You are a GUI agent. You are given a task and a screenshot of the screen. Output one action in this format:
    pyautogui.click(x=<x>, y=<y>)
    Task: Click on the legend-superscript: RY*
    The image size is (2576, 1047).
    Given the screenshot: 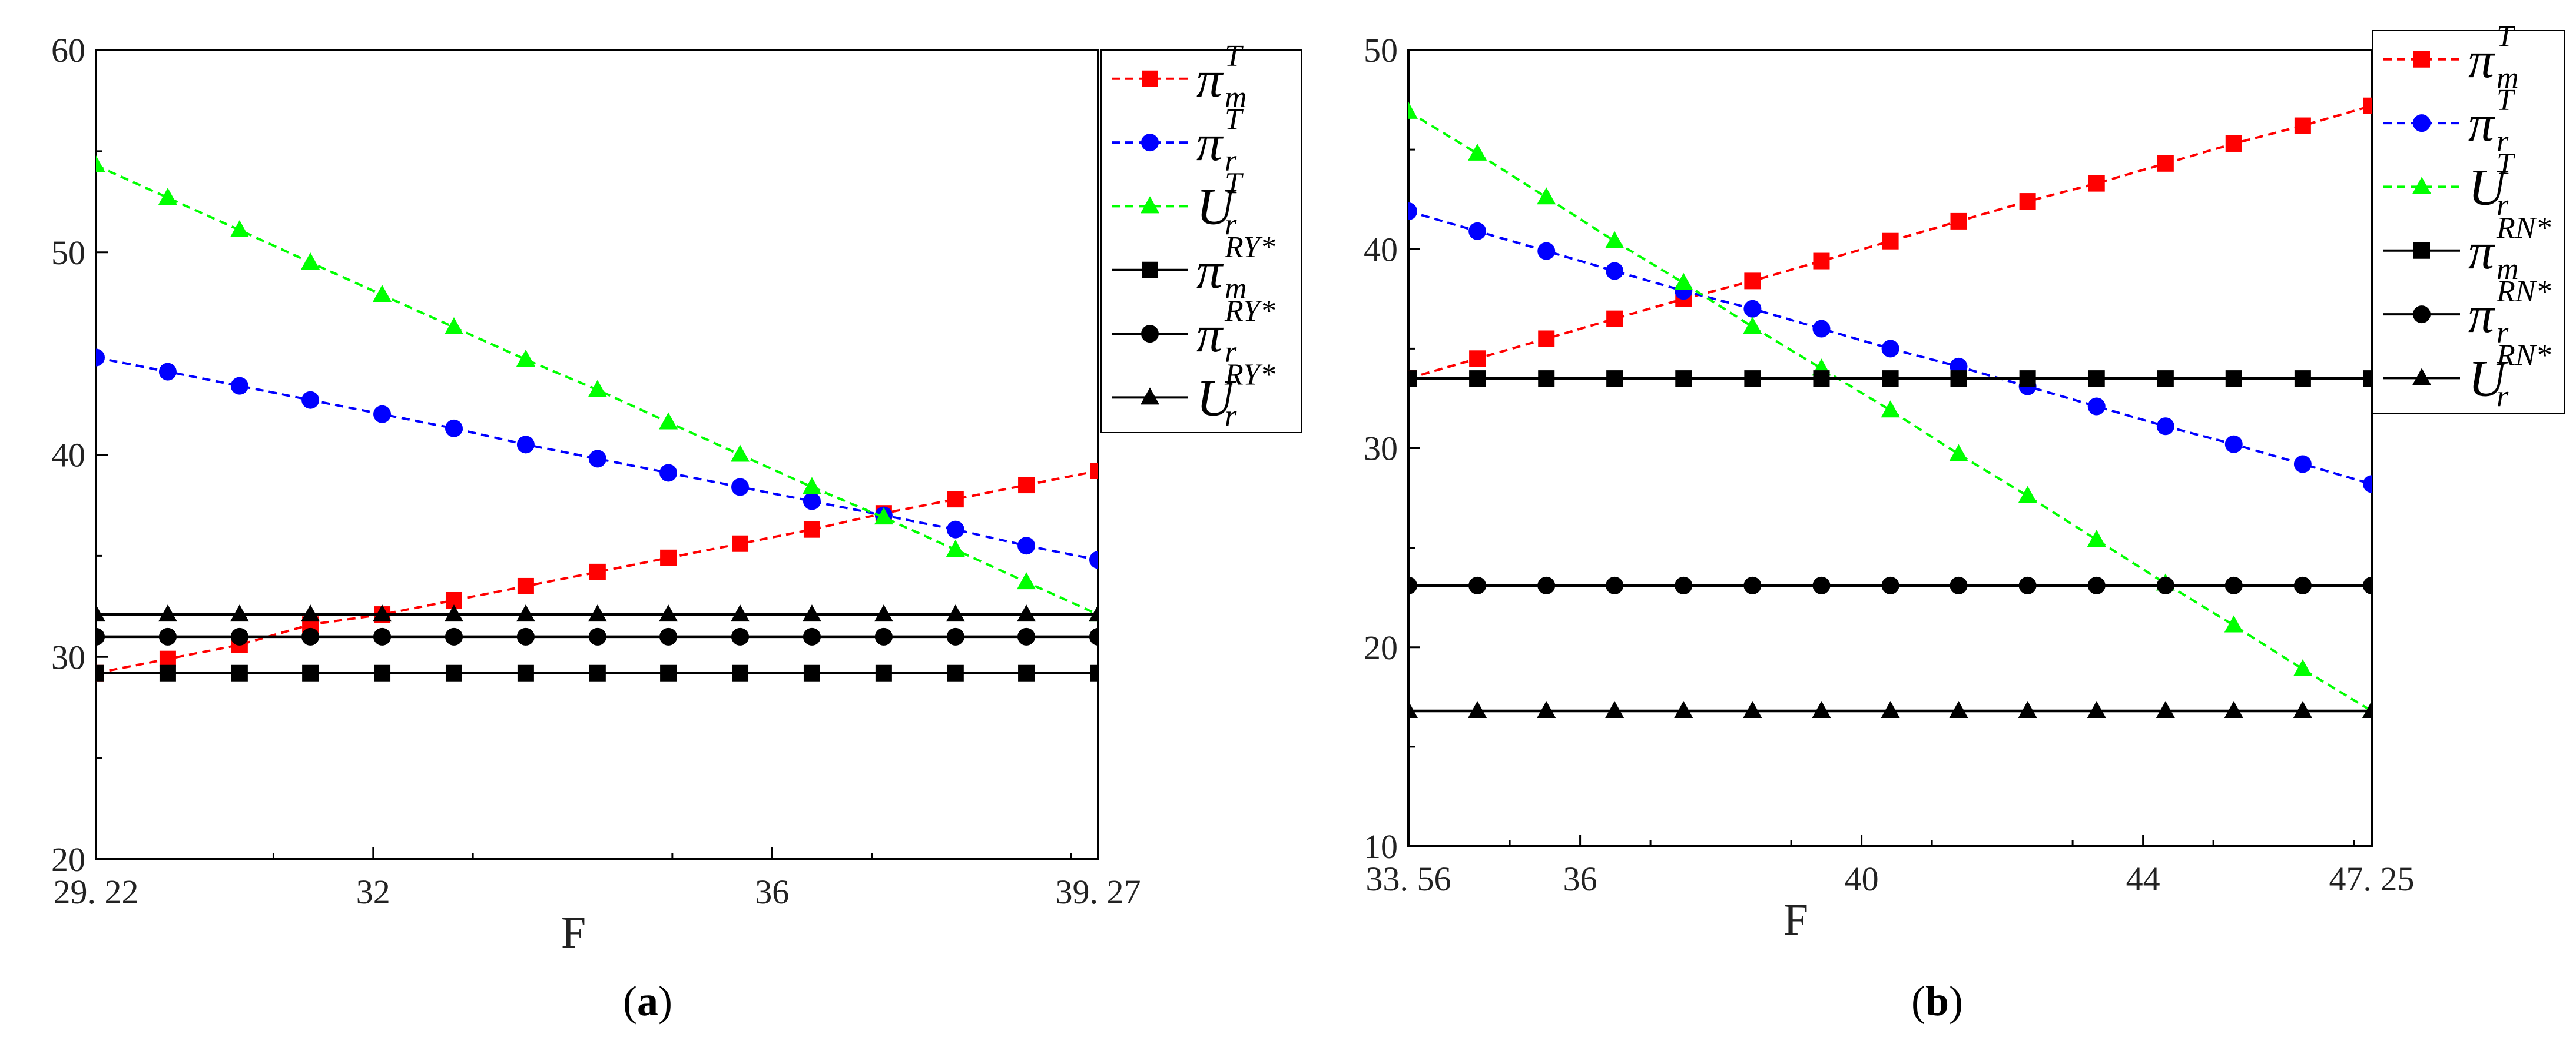 What is the action you would take?
    pyautogui.click(x=1249, y=247)
    